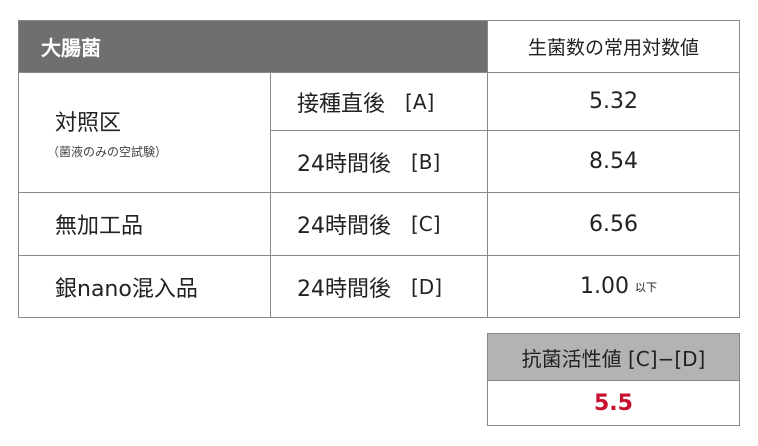 This screenshot has width=758, height=446. Describe the element at coordinates (88, 123) in the screenshot. I see `control-label: 対照区` at that location.